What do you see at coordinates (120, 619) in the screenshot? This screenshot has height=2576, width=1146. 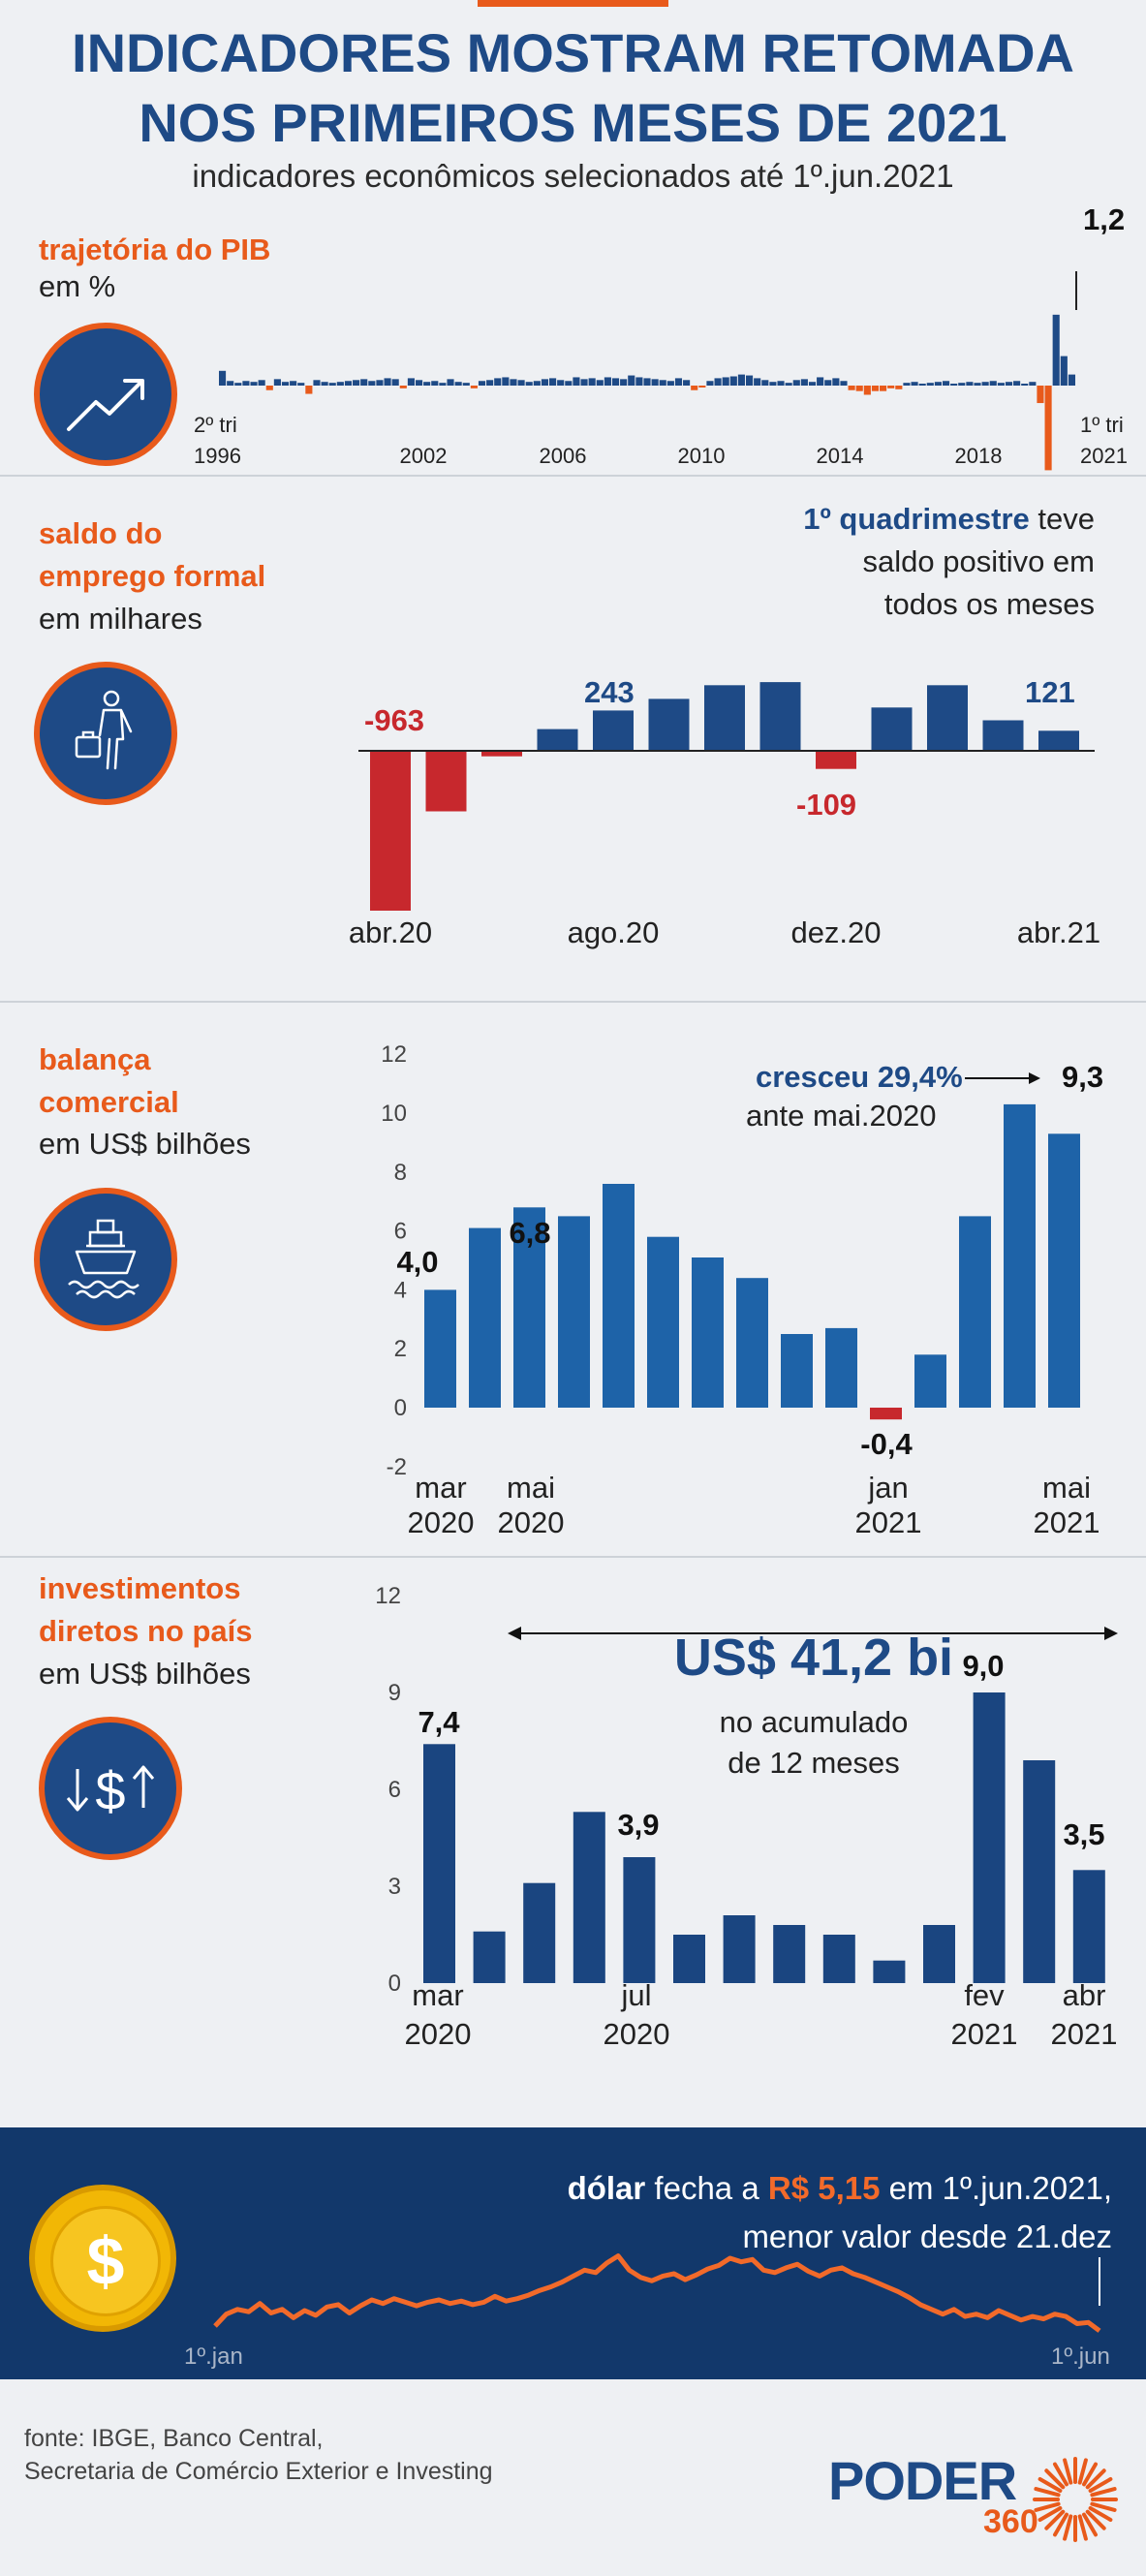 I see `emprego-subtitle: em milhares` at bounding box center [120, 619].